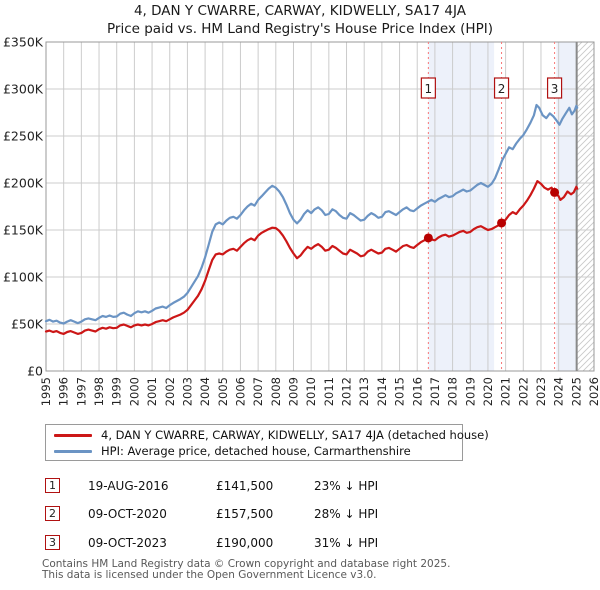 The image size is (600, 590). What do you see at coordinates (382, 391) in the screenshot?
I see `x-axis-tick-label: 2014` at bounding box center [382, 391].